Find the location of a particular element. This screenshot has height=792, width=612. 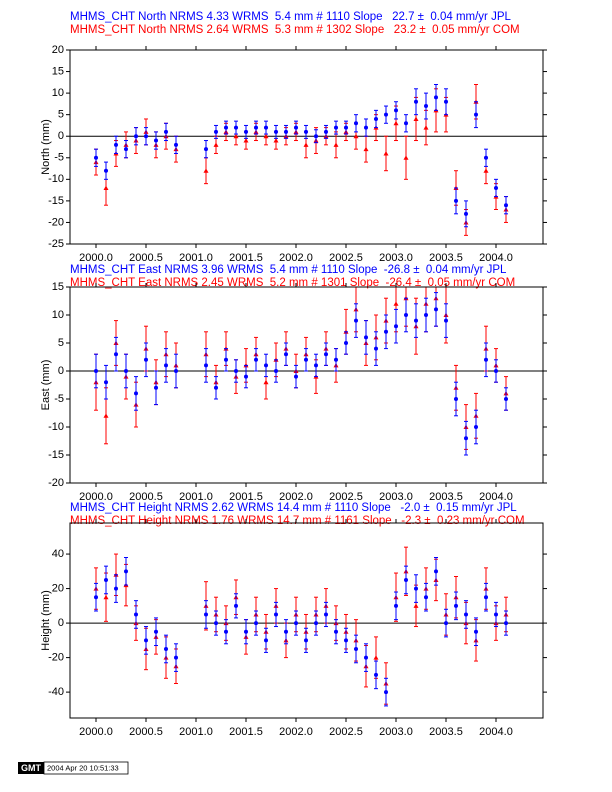

y-tick-label: -25 is located at coordinates (56, 244).